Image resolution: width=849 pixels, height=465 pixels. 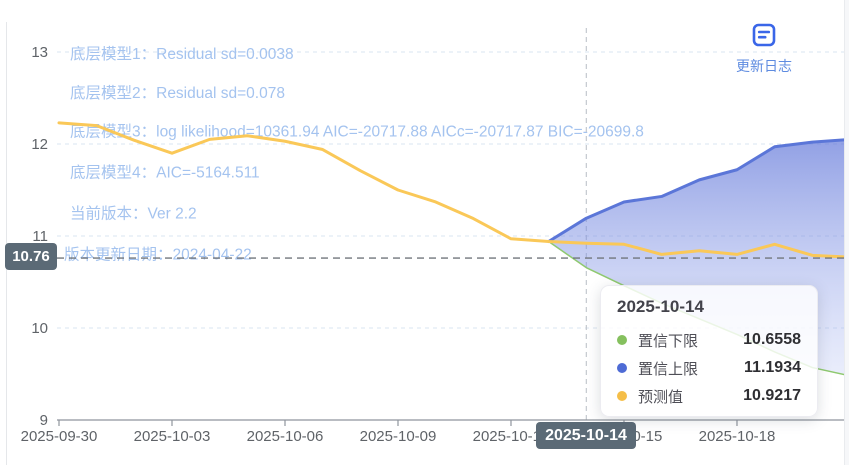 I want to click on upper-bound-dot-icon, so click(x=622, y=368).